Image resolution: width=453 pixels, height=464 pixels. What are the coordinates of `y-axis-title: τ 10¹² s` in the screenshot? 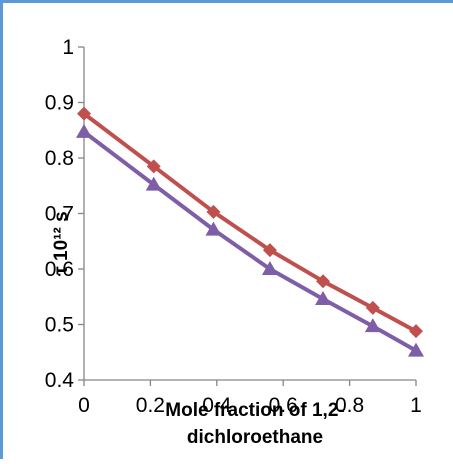 It's located at (61, 242).